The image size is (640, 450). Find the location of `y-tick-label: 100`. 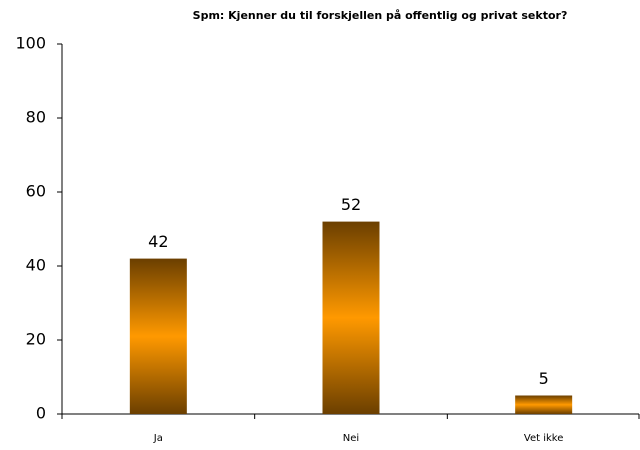

y-tick-label: 100 is located at coordinates (30, 43).